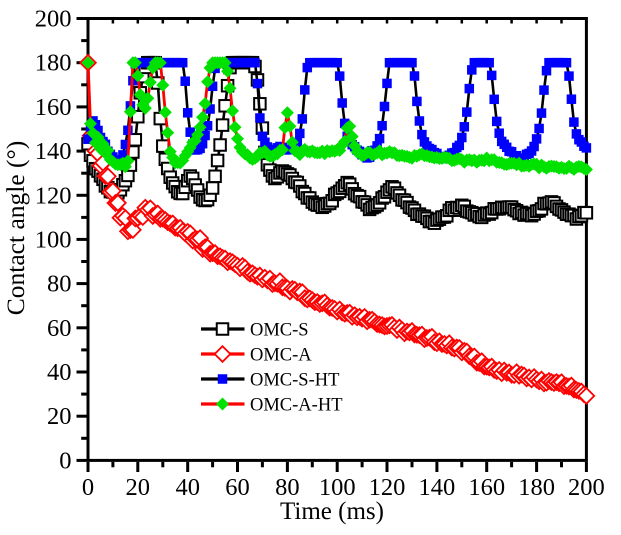 The height and width of the screenshot is (535, 621). Describe the element at coordinates (279, 331) in the screenshot. I see `svg-text: OMC-S` at that location.